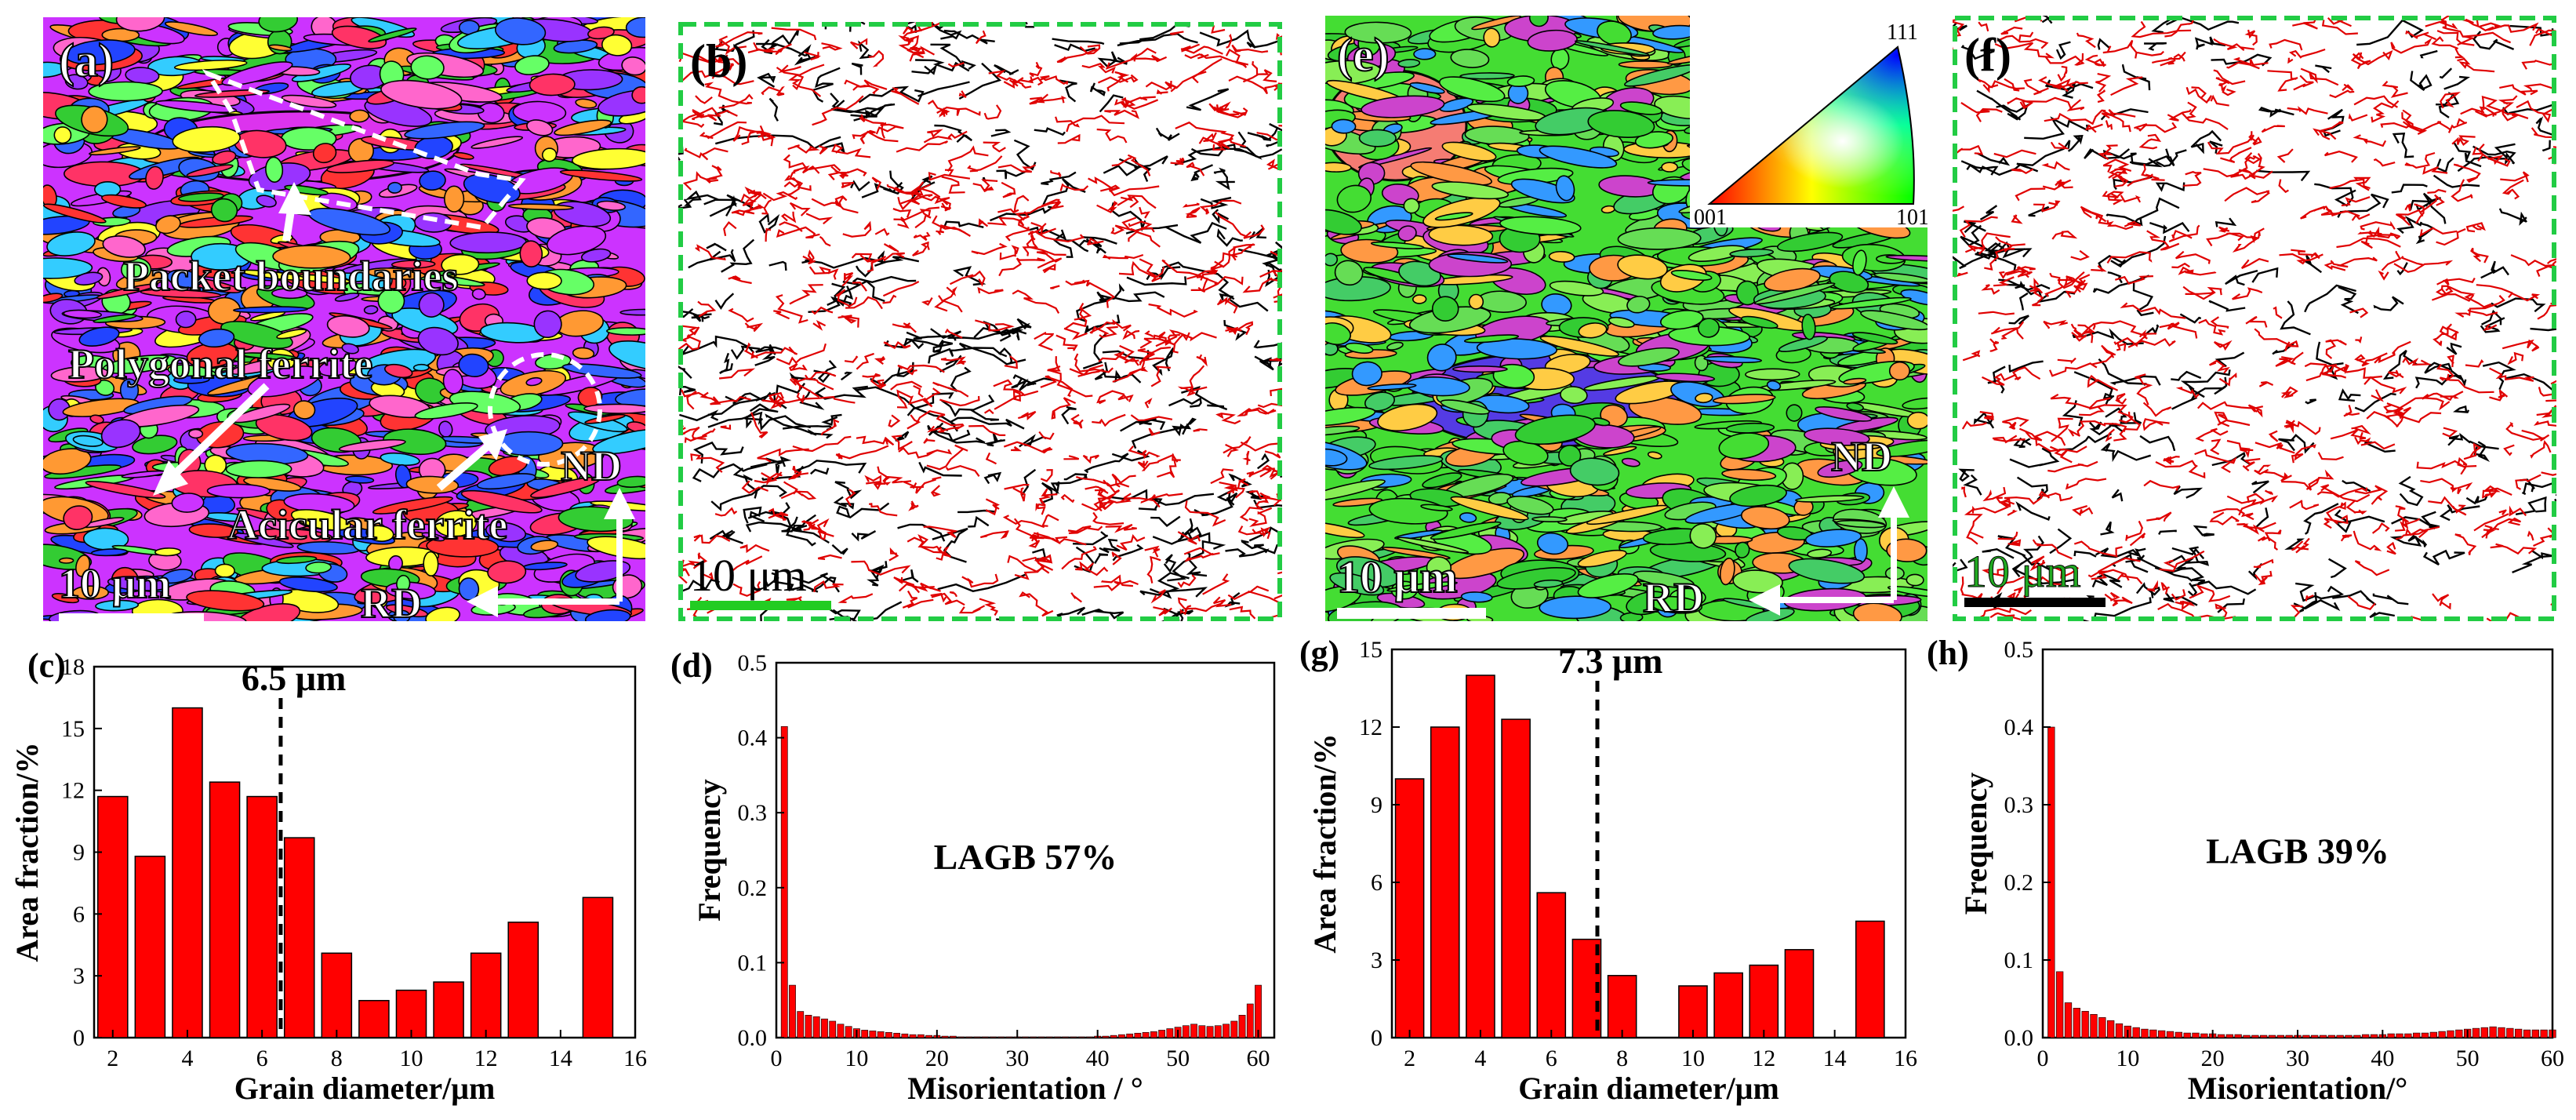  What do you see at coordinates (337, 1058) in the screenshot?
I see `xtick-label-c-8: 8` at bounding box center [337, 1058].